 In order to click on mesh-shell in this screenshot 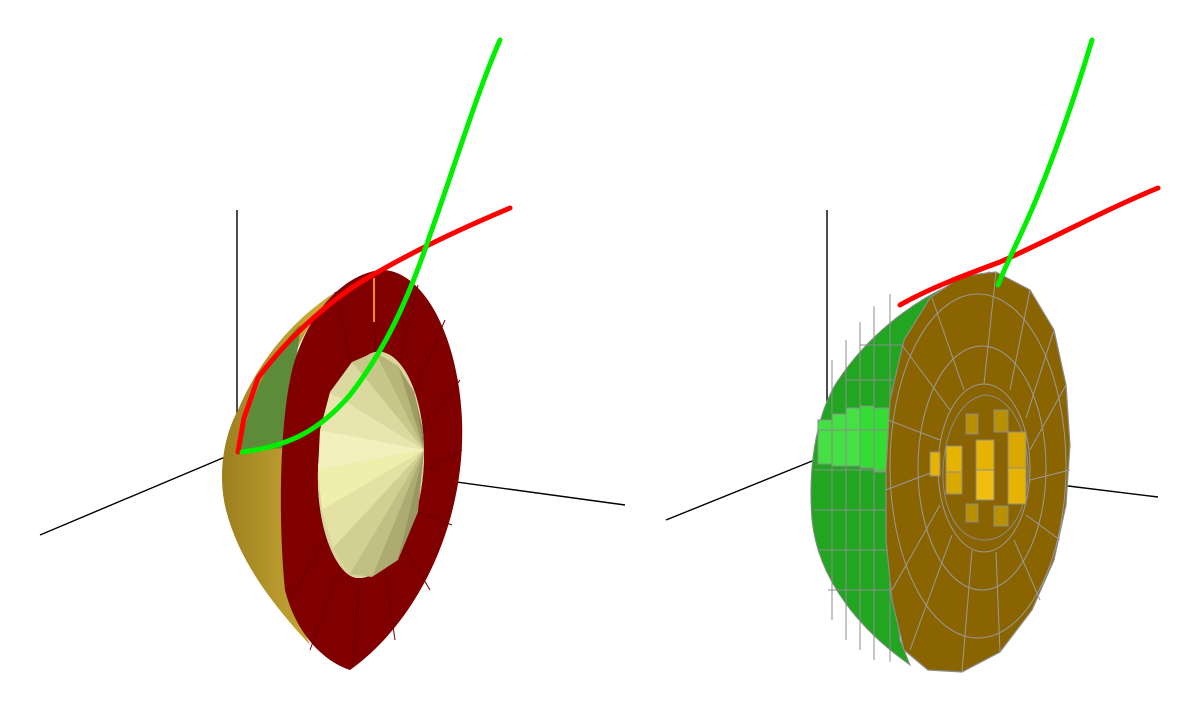, I will do `click(900, 469)`.